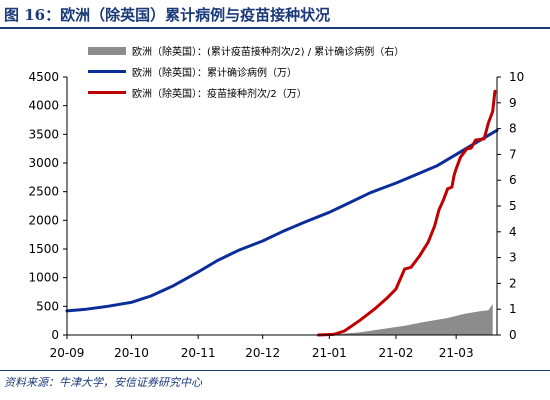 The width and height of the screenshot is (550, 400). Describe the element at coordinates (513, 206) in the screenshot. I see `y-right-tick-label: 5` at that location.